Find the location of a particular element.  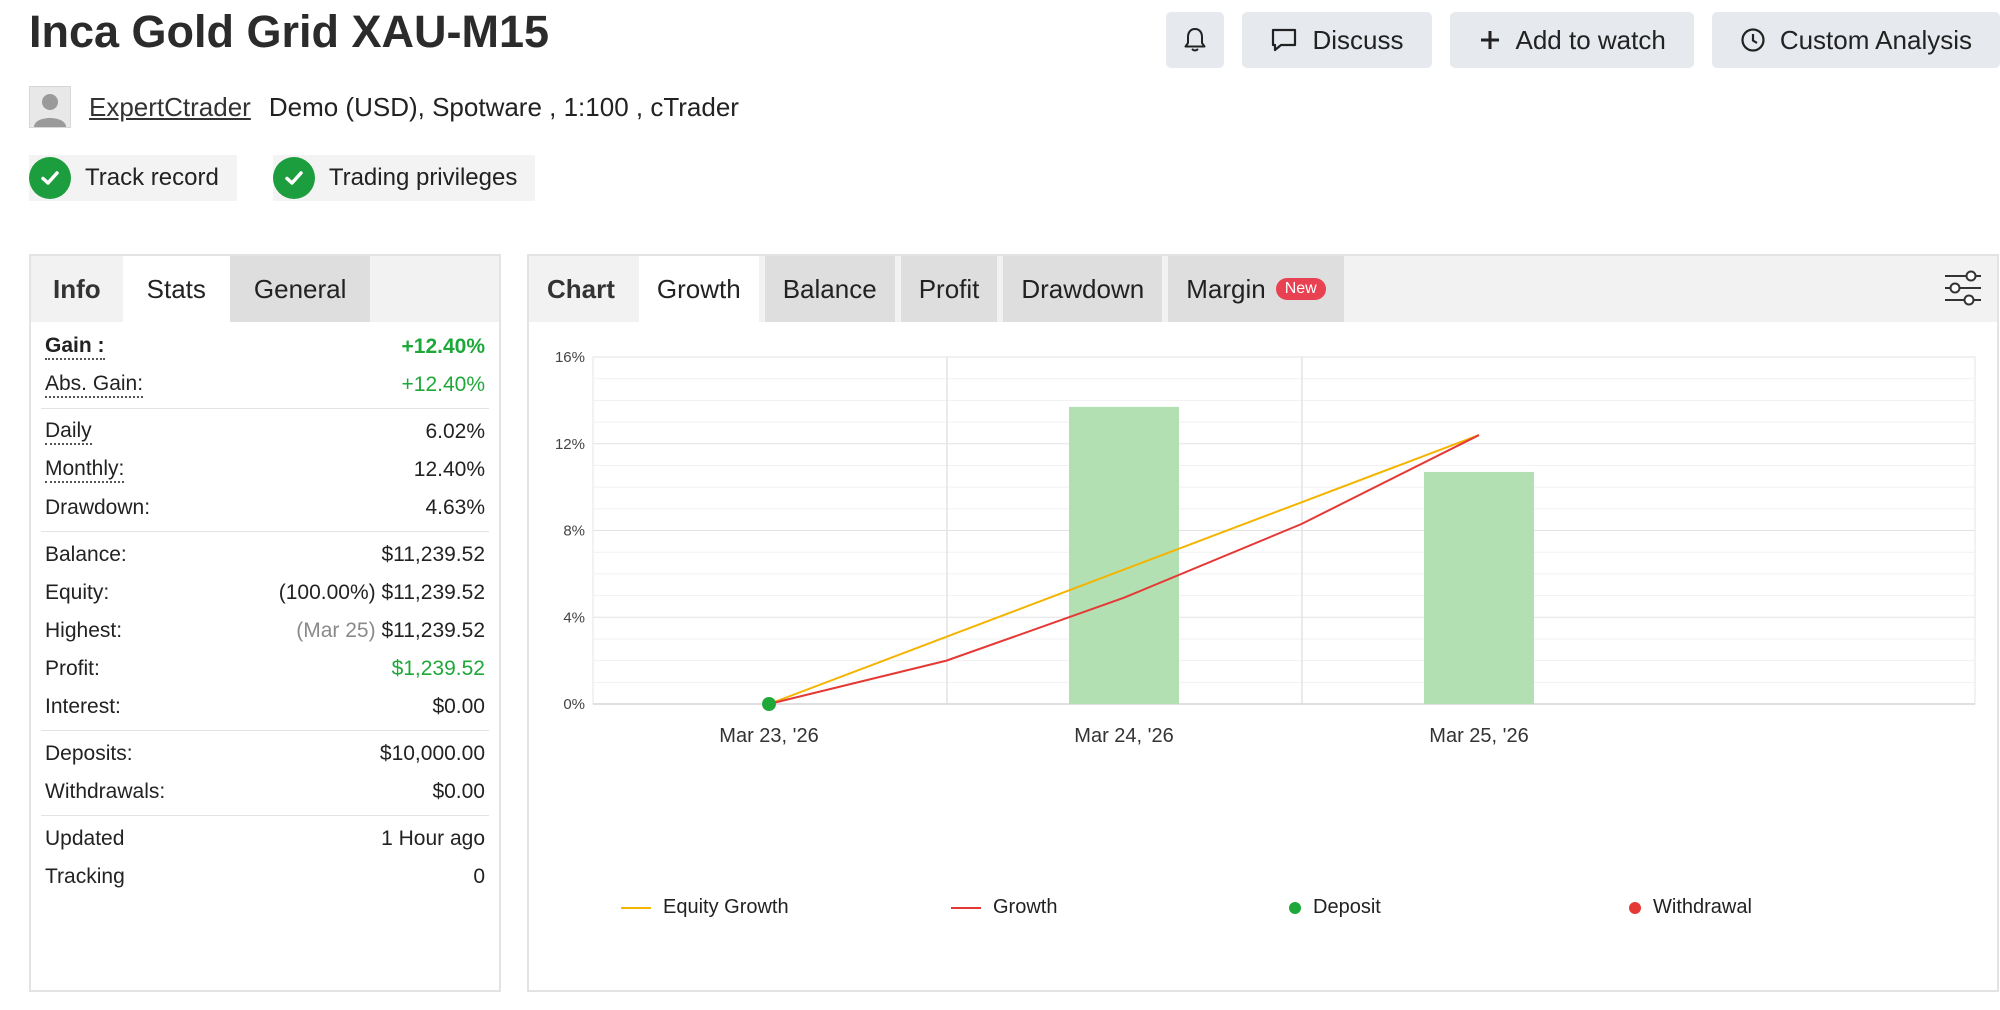

monthly-value: 12.40% is located at coordinates (449, 469).